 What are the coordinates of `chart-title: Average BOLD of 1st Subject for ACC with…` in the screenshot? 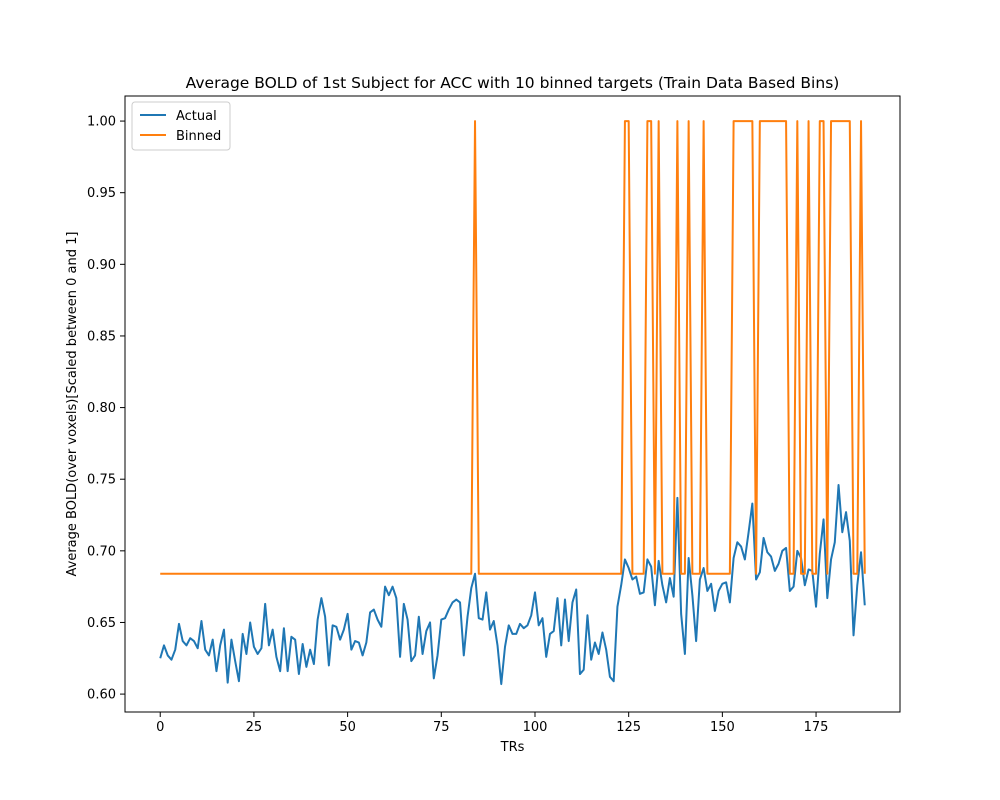 It's located at (513, 83).